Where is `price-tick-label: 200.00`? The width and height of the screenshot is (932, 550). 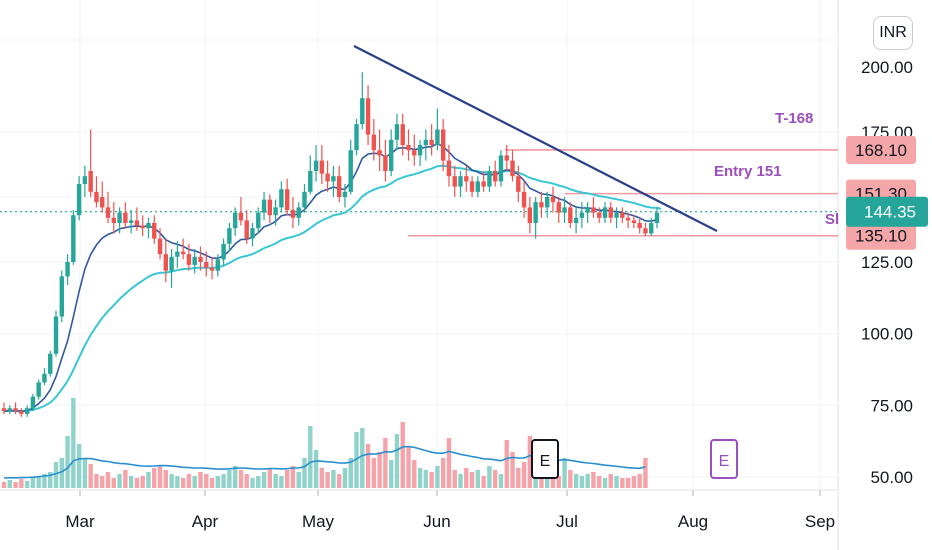 price-tick-label: 200.00 is located at coordinates (887, 67).